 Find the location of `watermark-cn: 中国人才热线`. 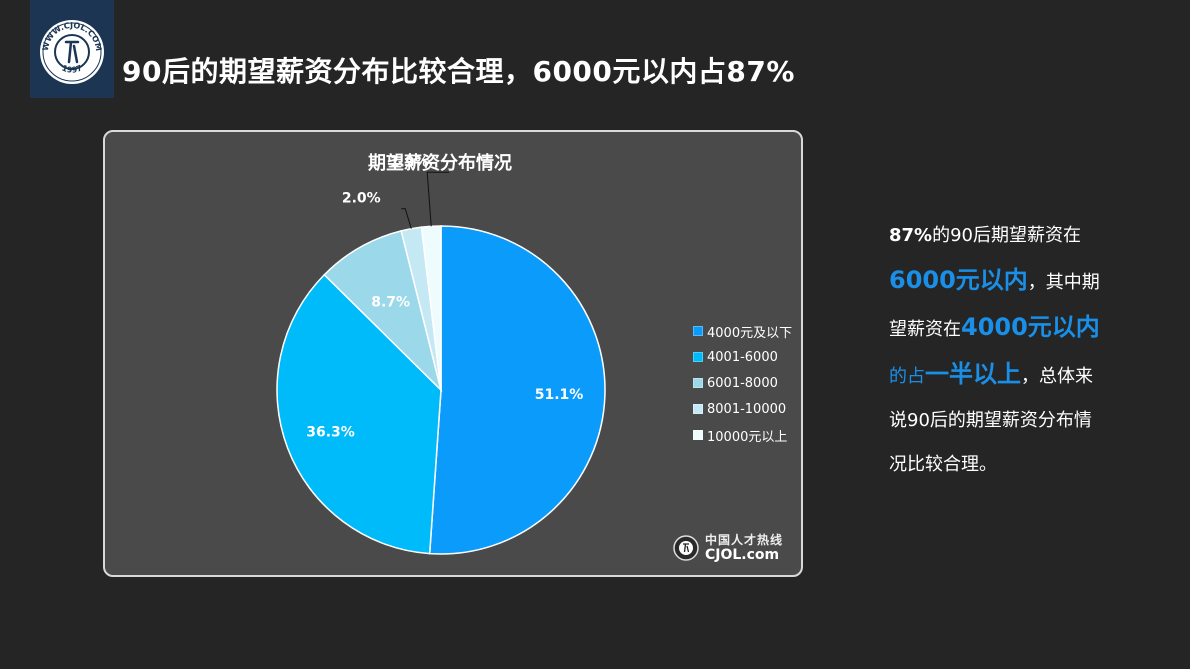

watermark-cn: 中国人才热线 is located at coordinates (744, 540).